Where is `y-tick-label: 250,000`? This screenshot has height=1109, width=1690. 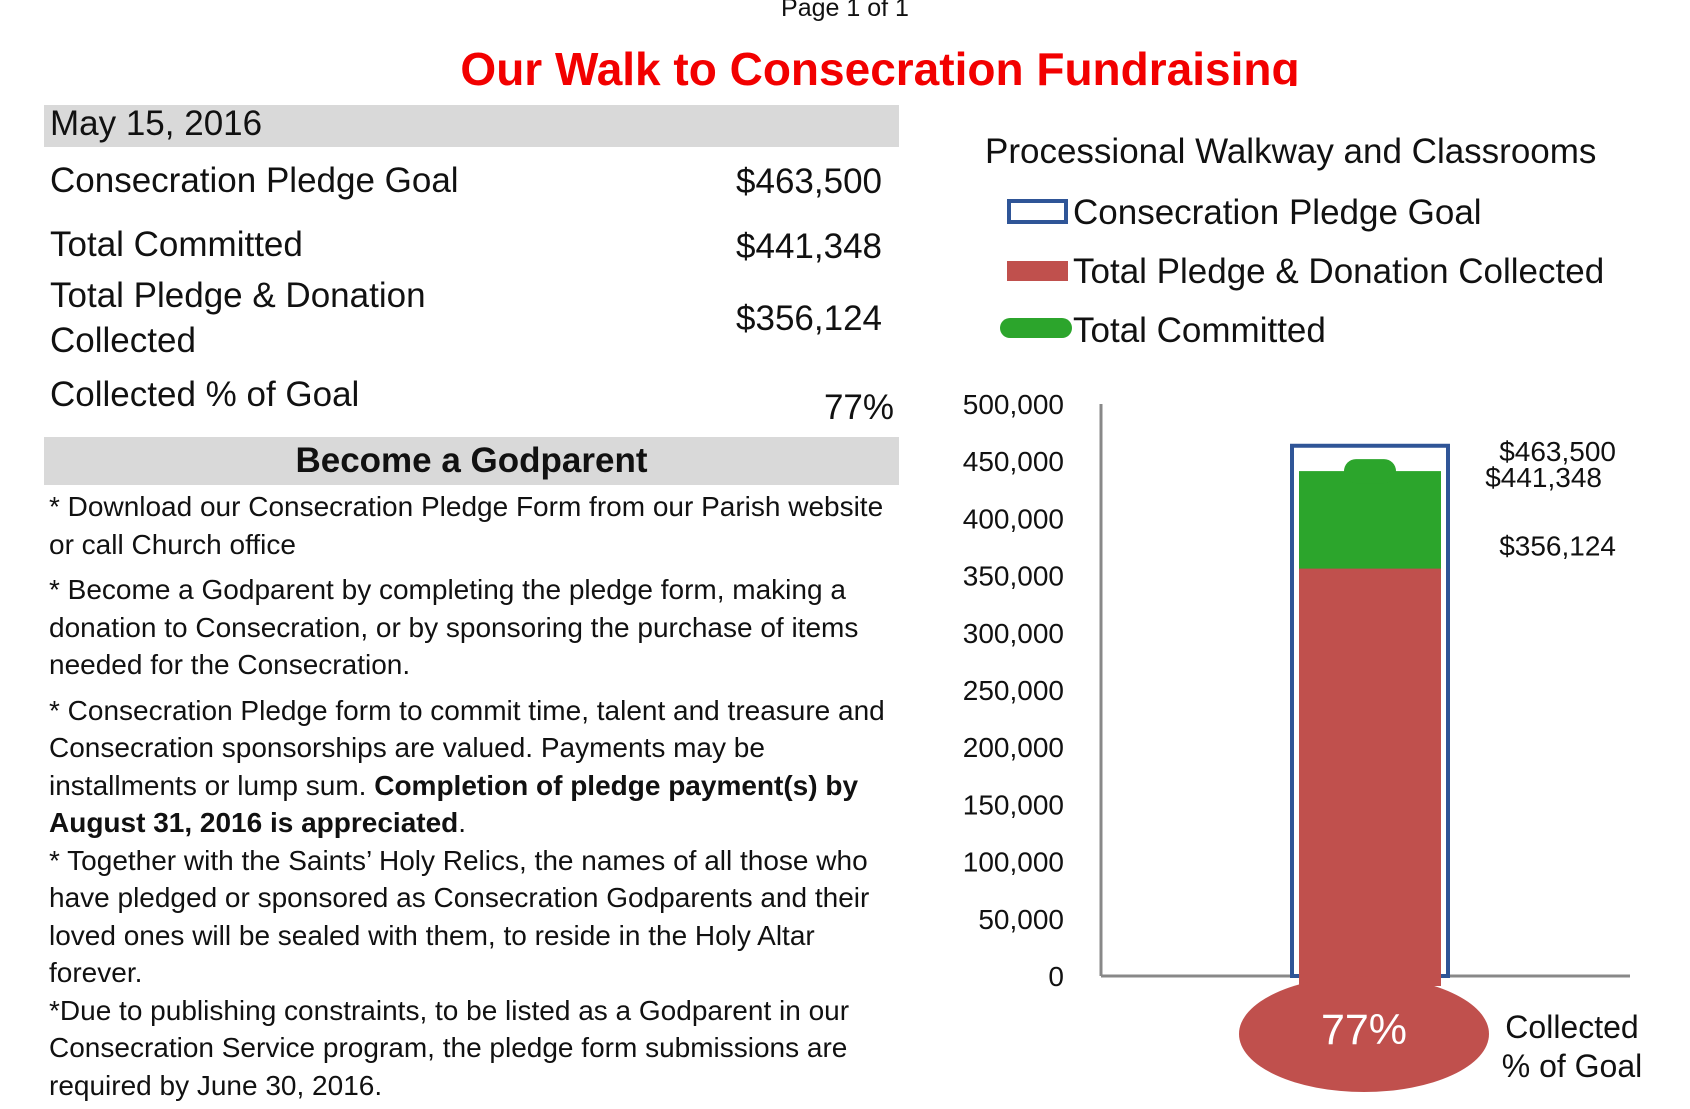 y-tick-label: 250,000 is located at coordinates (1013, 690).